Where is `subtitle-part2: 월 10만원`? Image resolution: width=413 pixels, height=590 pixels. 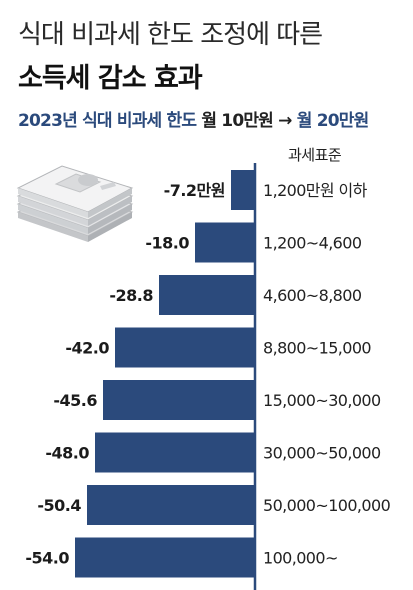
subtitle-part2: 월 10만원 is located at coordinates (237, 121).